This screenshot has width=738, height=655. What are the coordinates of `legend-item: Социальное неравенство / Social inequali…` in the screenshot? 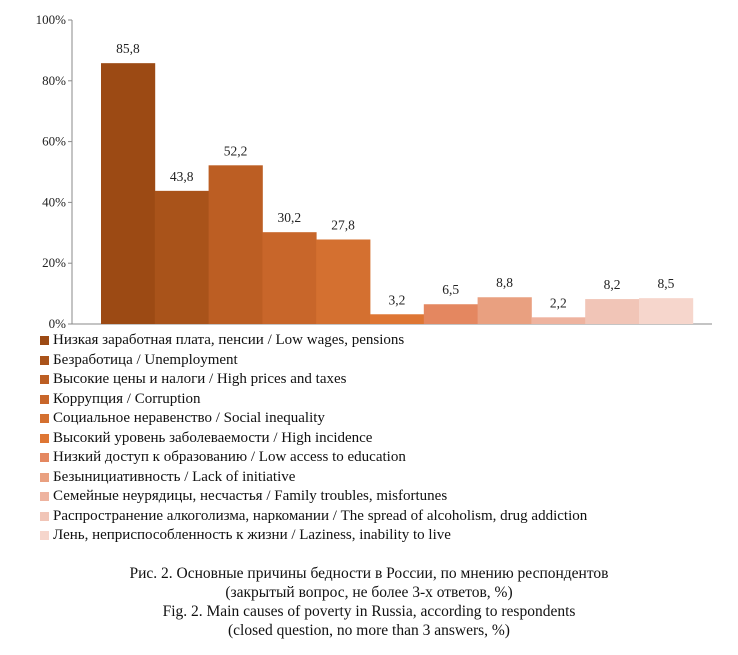 It's located at (385, 419).